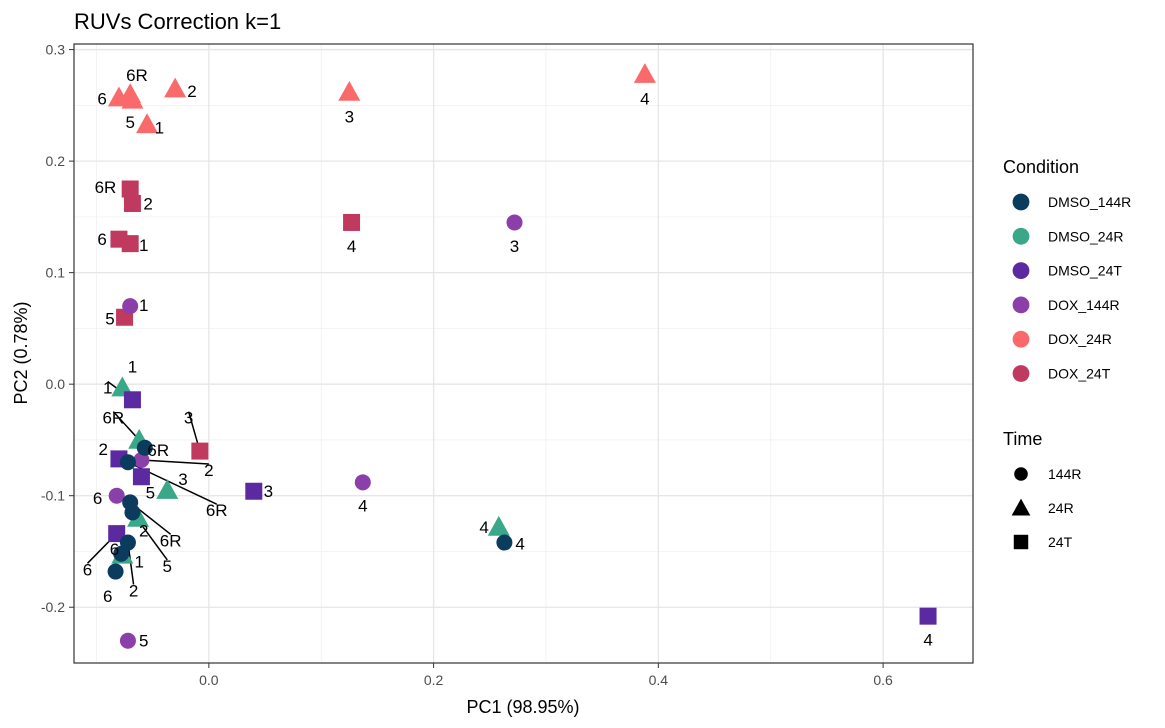 The height and width of the screenshot is (728, 1165). What do you see at coordinates (1061, 508) in the screenshot?
I see `legend-label-time: 24R` at bounding box center [1061, 508].